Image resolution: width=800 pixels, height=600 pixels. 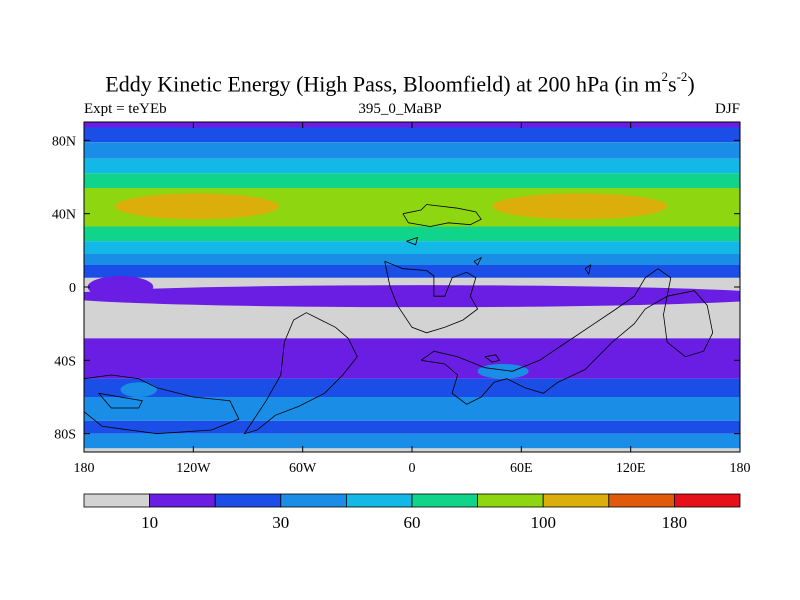 What do you see at coordinates (675, 522) in the screenshot?
I see `colorbar-label-4: 180` at bounding box center [675, 522].